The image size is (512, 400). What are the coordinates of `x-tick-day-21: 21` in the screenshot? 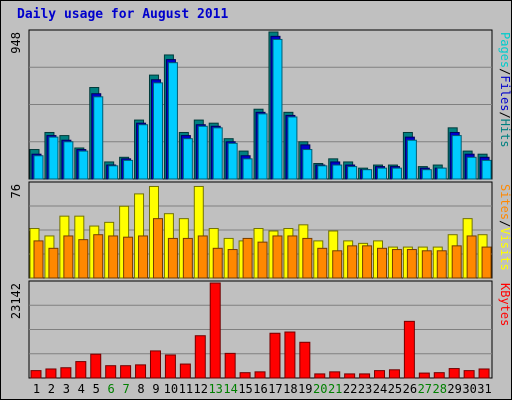 It's located at (335, 389).